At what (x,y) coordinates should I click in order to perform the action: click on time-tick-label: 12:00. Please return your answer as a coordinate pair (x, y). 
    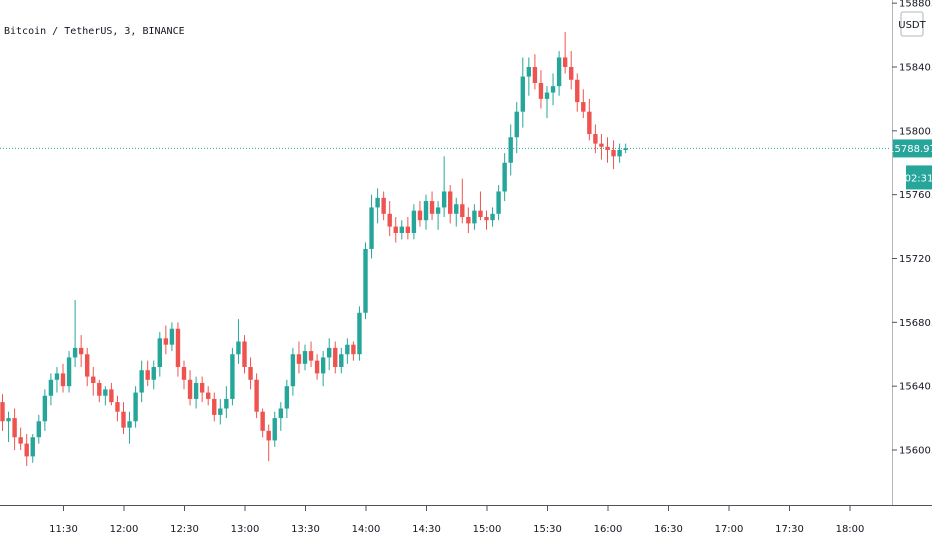
    Looking at the image, I should click on (124, 529).